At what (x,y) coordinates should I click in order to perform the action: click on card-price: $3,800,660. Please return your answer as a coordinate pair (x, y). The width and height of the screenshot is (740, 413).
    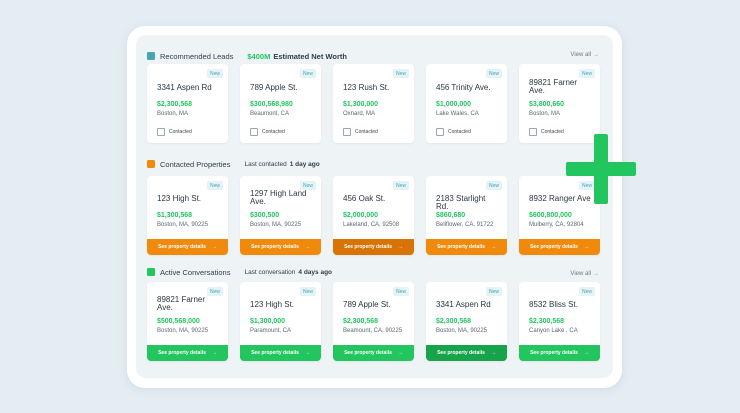
    Looking at the image, I should click on (547, 104).